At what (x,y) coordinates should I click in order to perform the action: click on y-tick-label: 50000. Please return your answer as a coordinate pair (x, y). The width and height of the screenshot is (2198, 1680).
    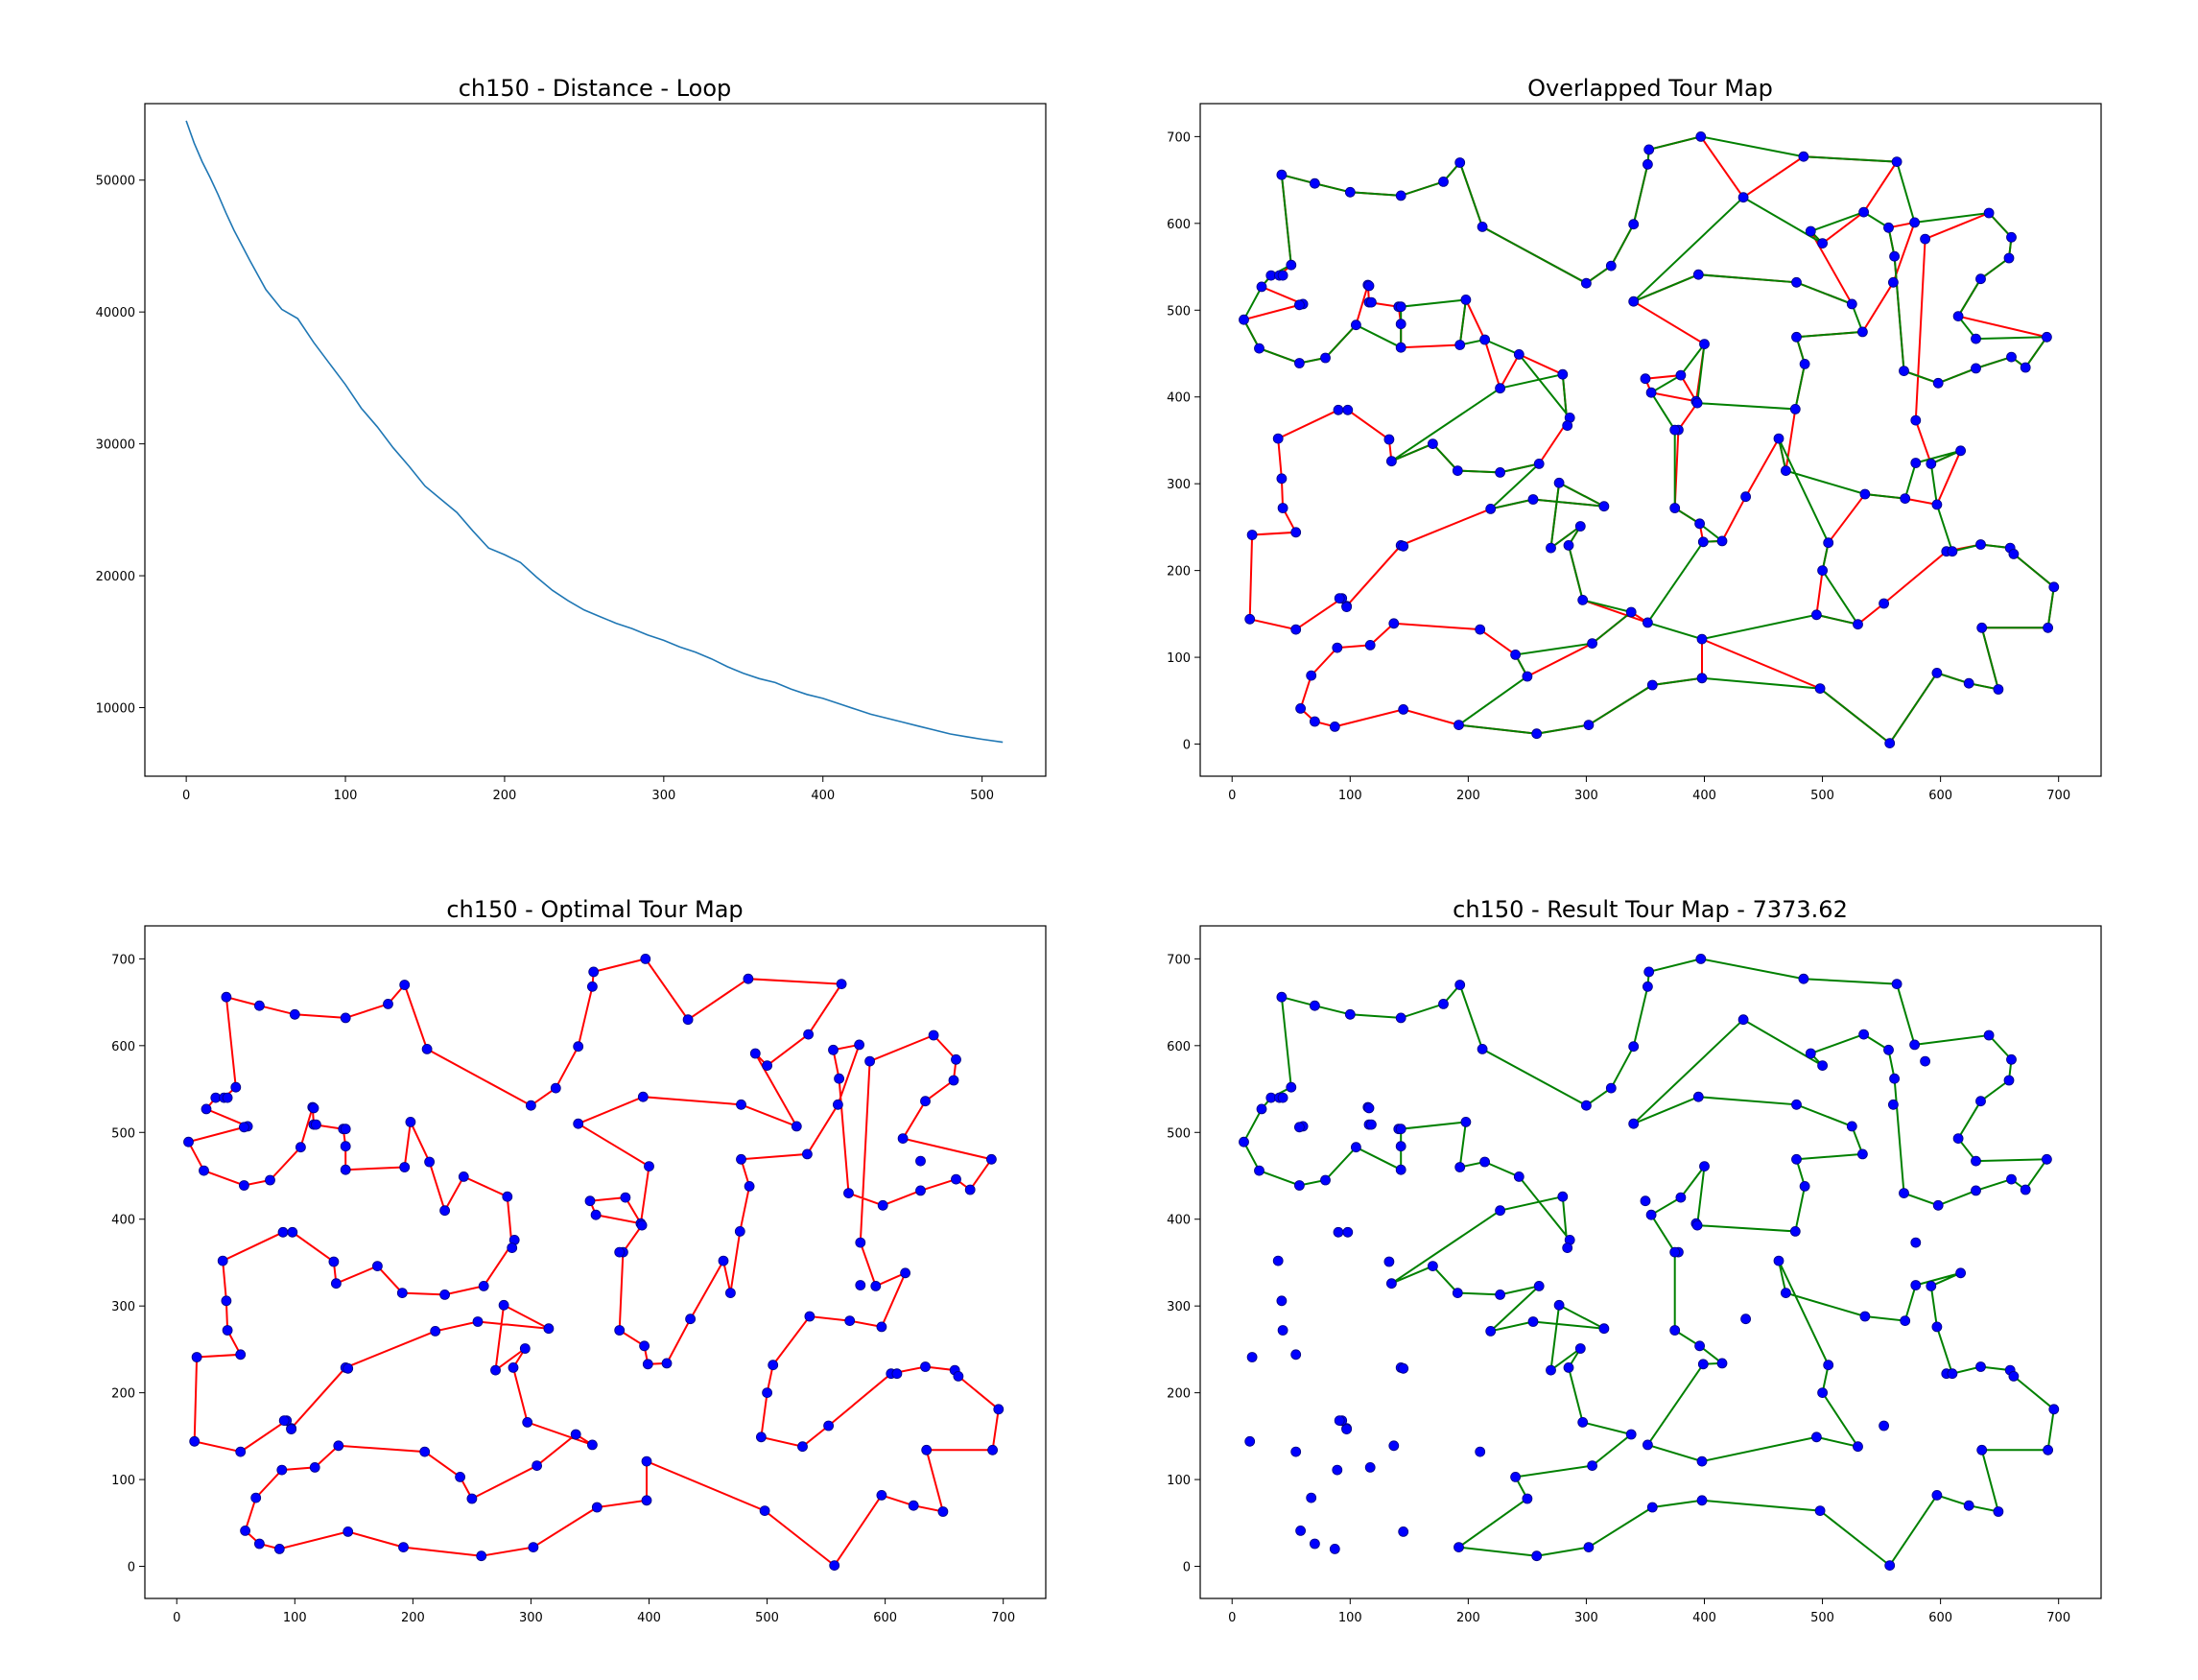
    Looking at the image, I should click on (115, 182).